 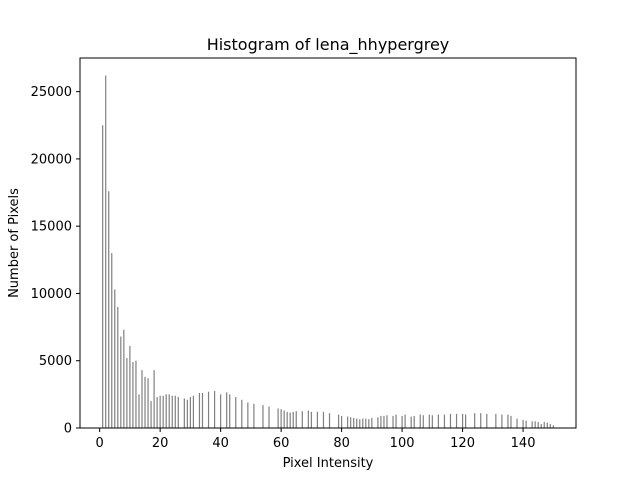 I want to click on x-tick-label: 0, so click(x=100, y=443).